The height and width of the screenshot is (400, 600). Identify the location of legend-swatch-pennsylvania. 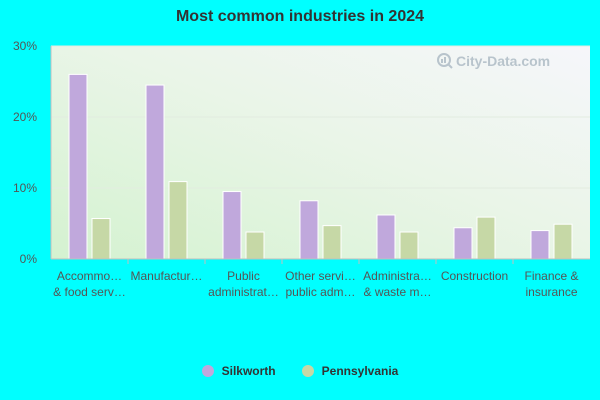
(307, 371).